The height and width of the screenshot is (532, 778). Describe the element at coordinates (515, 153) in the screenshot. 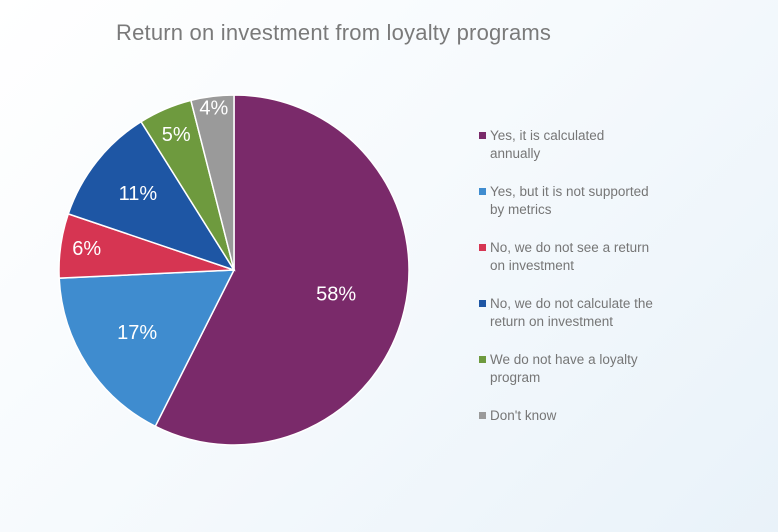

I see `legend-label-line: annually` at that location.